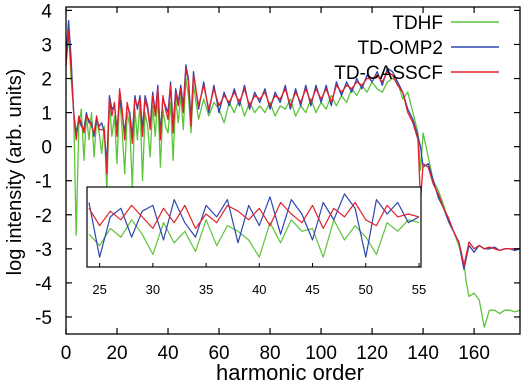 The width and height of the screenshot is (521, 386). Describe the element at coordinates (46, 114) in the screenshot. I see `y-tick-label: 1` at that location.